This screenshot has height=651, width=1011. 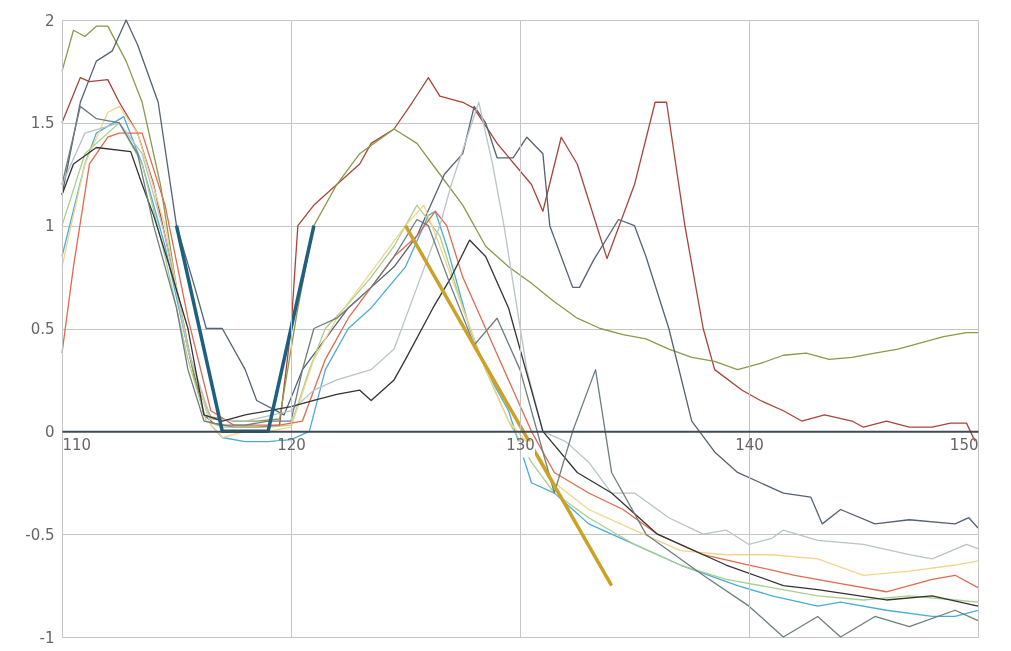 I want to click on y-tick-label: -0.5, so click(x=40, y=534).